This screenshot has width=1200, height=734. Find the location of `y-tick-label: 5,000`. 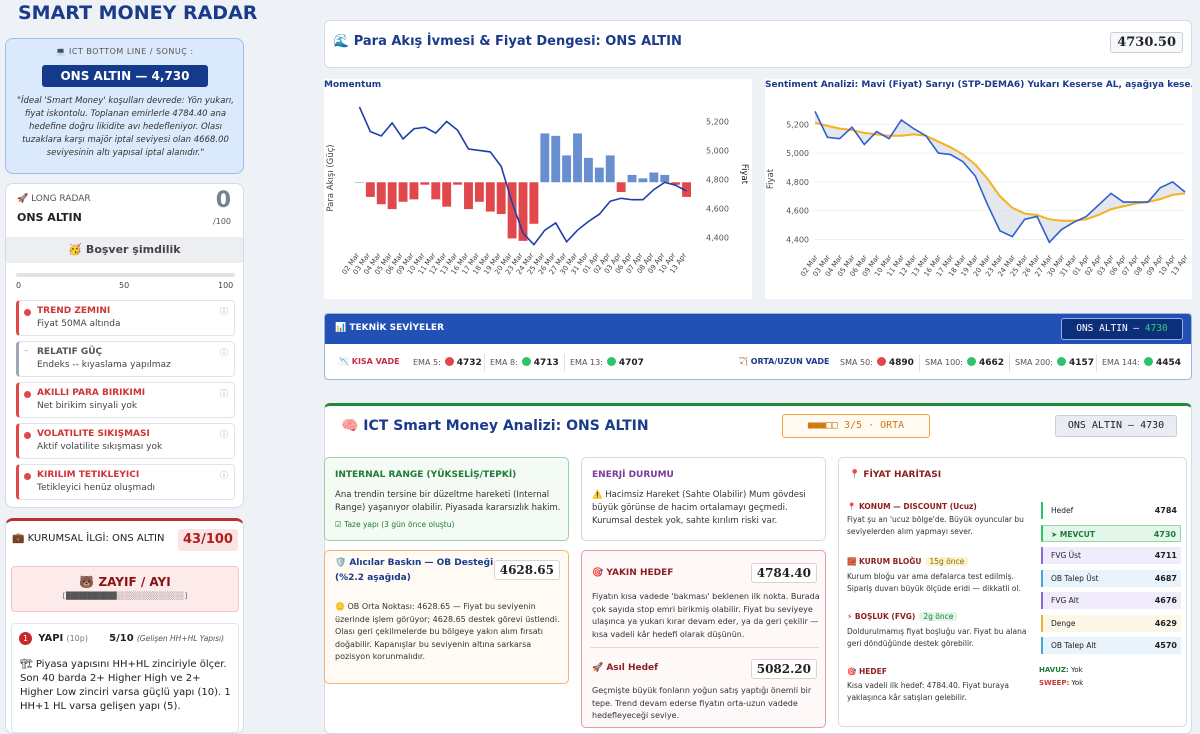

y-tick-label: 5,000 is located at coordinates (797, 153).